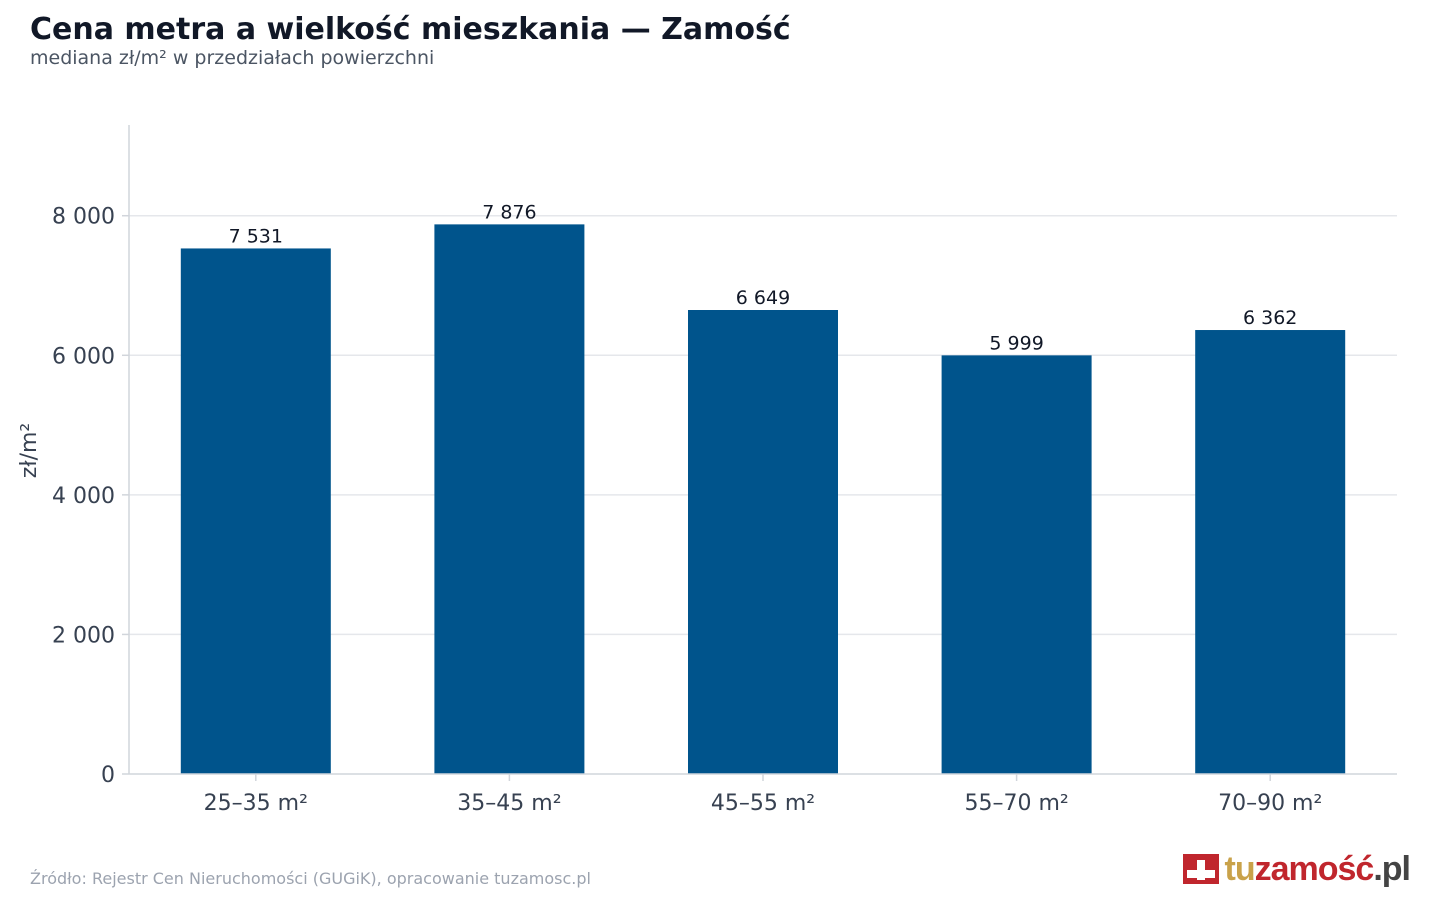 This screenshot has width=1440, height=900. What do you see at coordinates (1314, 869) in the screenshot?
I see `logo-part-zamosc: zamość` at bounding box center [1314, 869].